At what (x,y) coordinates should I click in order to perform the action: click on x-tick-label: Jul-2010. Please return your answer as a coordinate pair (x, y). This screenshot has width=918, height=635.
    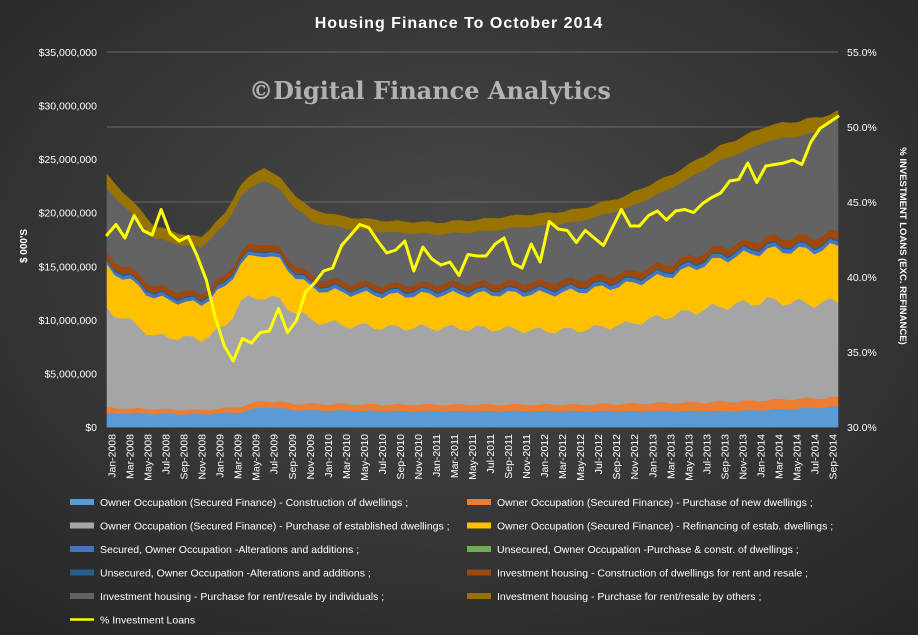
    Looking at the image, I should click on (383, 454).